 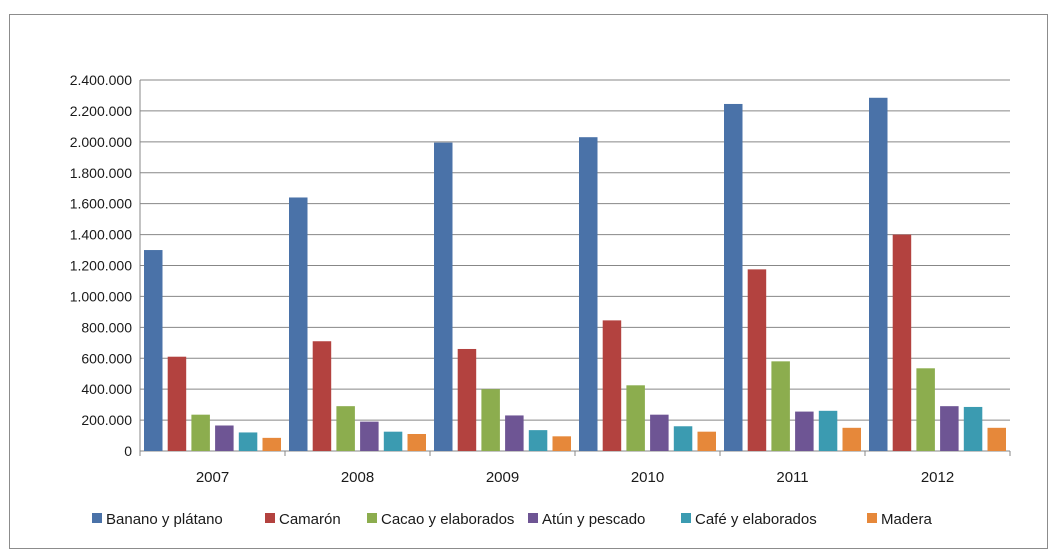 What do you see at coordinates (593, 519) in the screenshot?
I see `legend-label: Atún y pescado` at bounding box center [593, 519].